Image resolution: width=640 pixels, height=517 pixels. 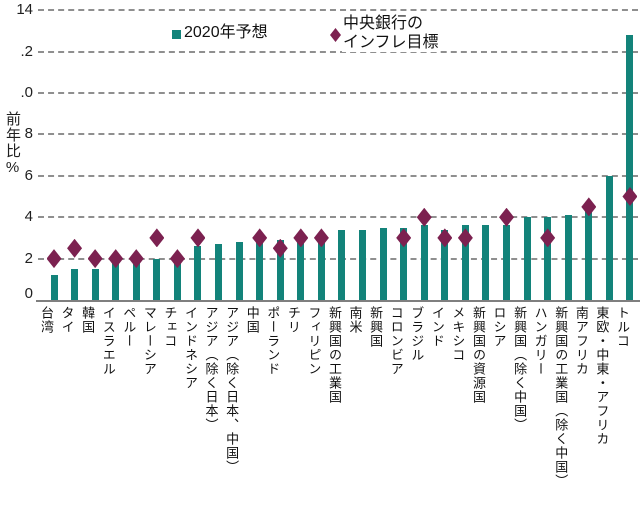 I want to click on y-tick-label-12: .2, so click(x=26, y=51).